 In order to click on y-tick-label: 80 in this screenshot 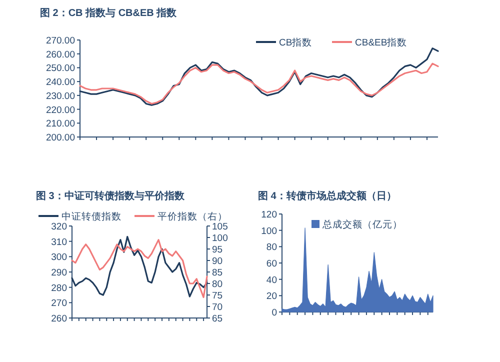, I will do `click(271, 248)`.